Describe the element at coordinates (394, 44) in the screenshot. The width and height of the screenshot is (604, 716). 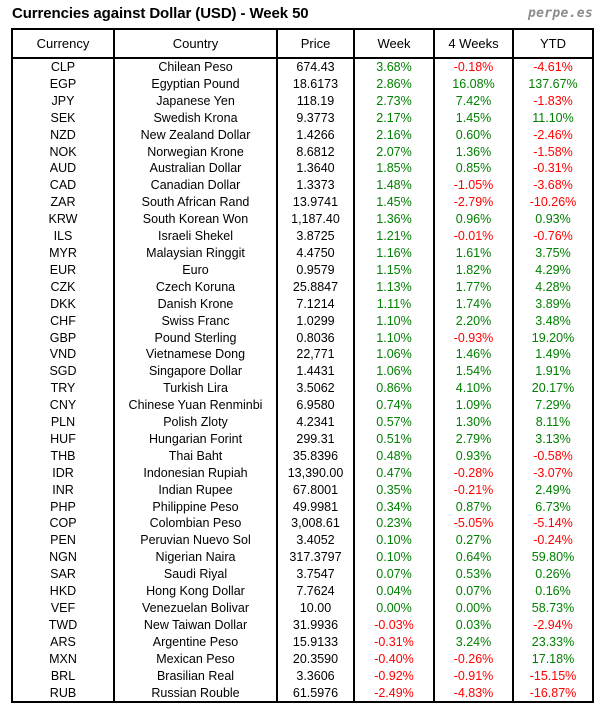
I see `column-header-week: Week` at that location.